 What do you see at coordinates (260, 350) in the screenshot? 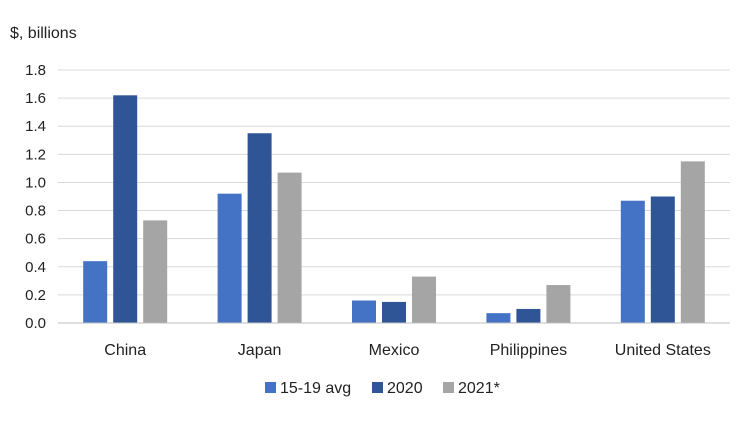
I see `x-category-label: Japan` at bounding box center [260, 350].